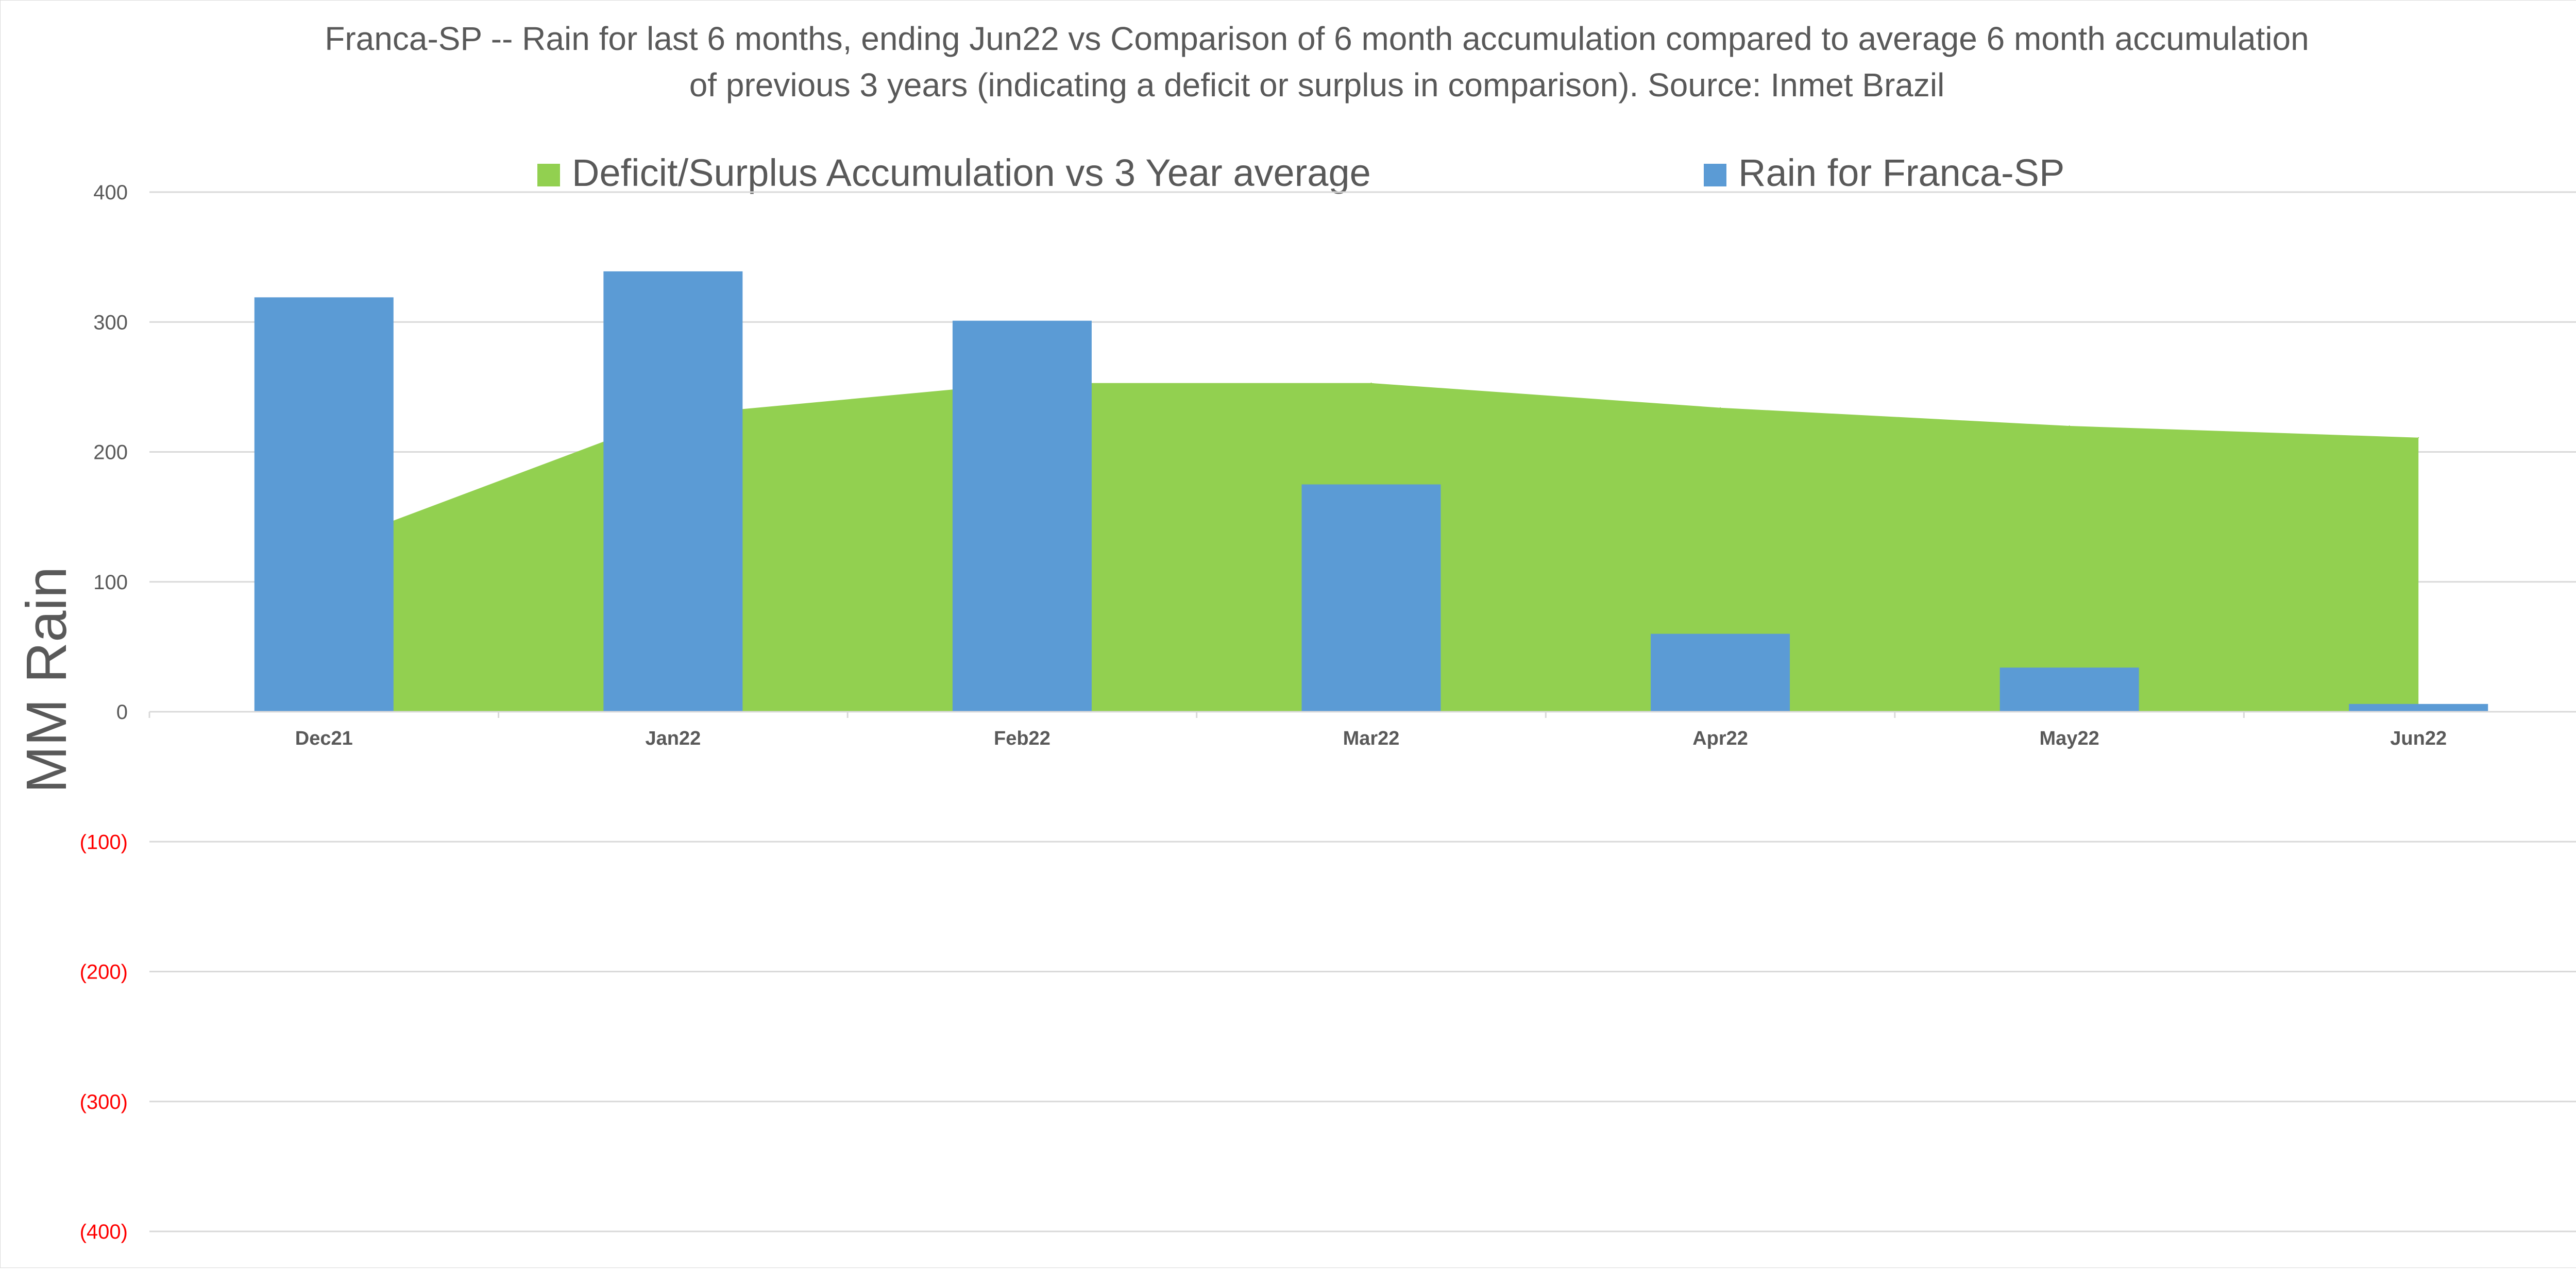  What do you see at coordinates (324, 738) in the screenshot?
I see `x-tick-label: Dec21` at bounding box center [324, 738].